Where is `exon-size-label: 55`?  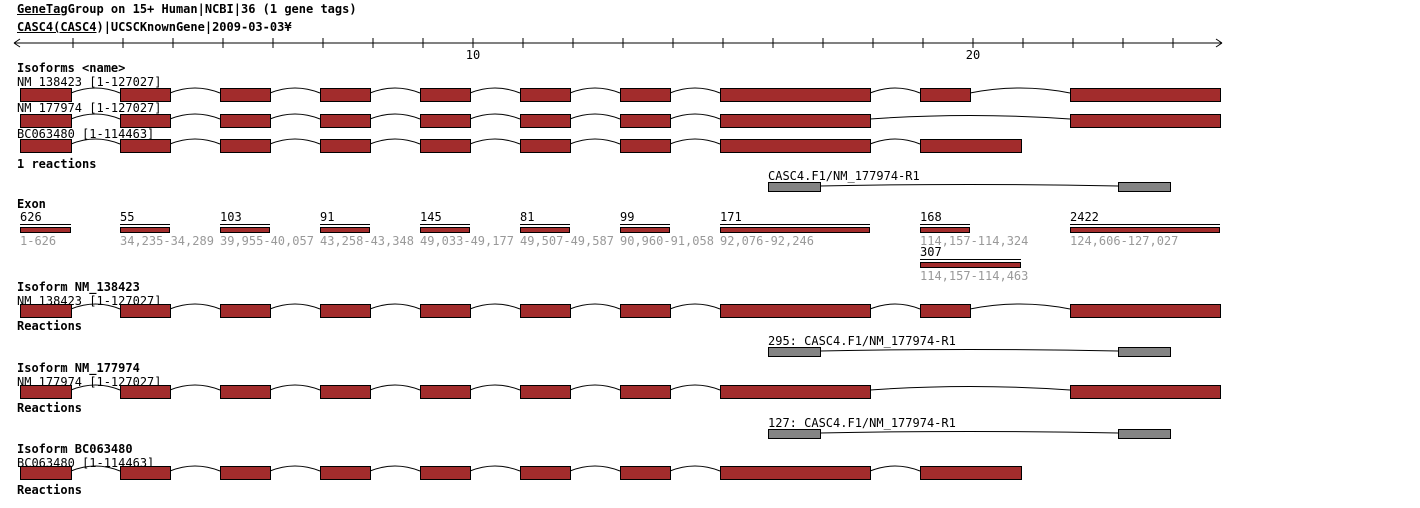
exon-size-label: 55 is located at coordinates (145, 218).